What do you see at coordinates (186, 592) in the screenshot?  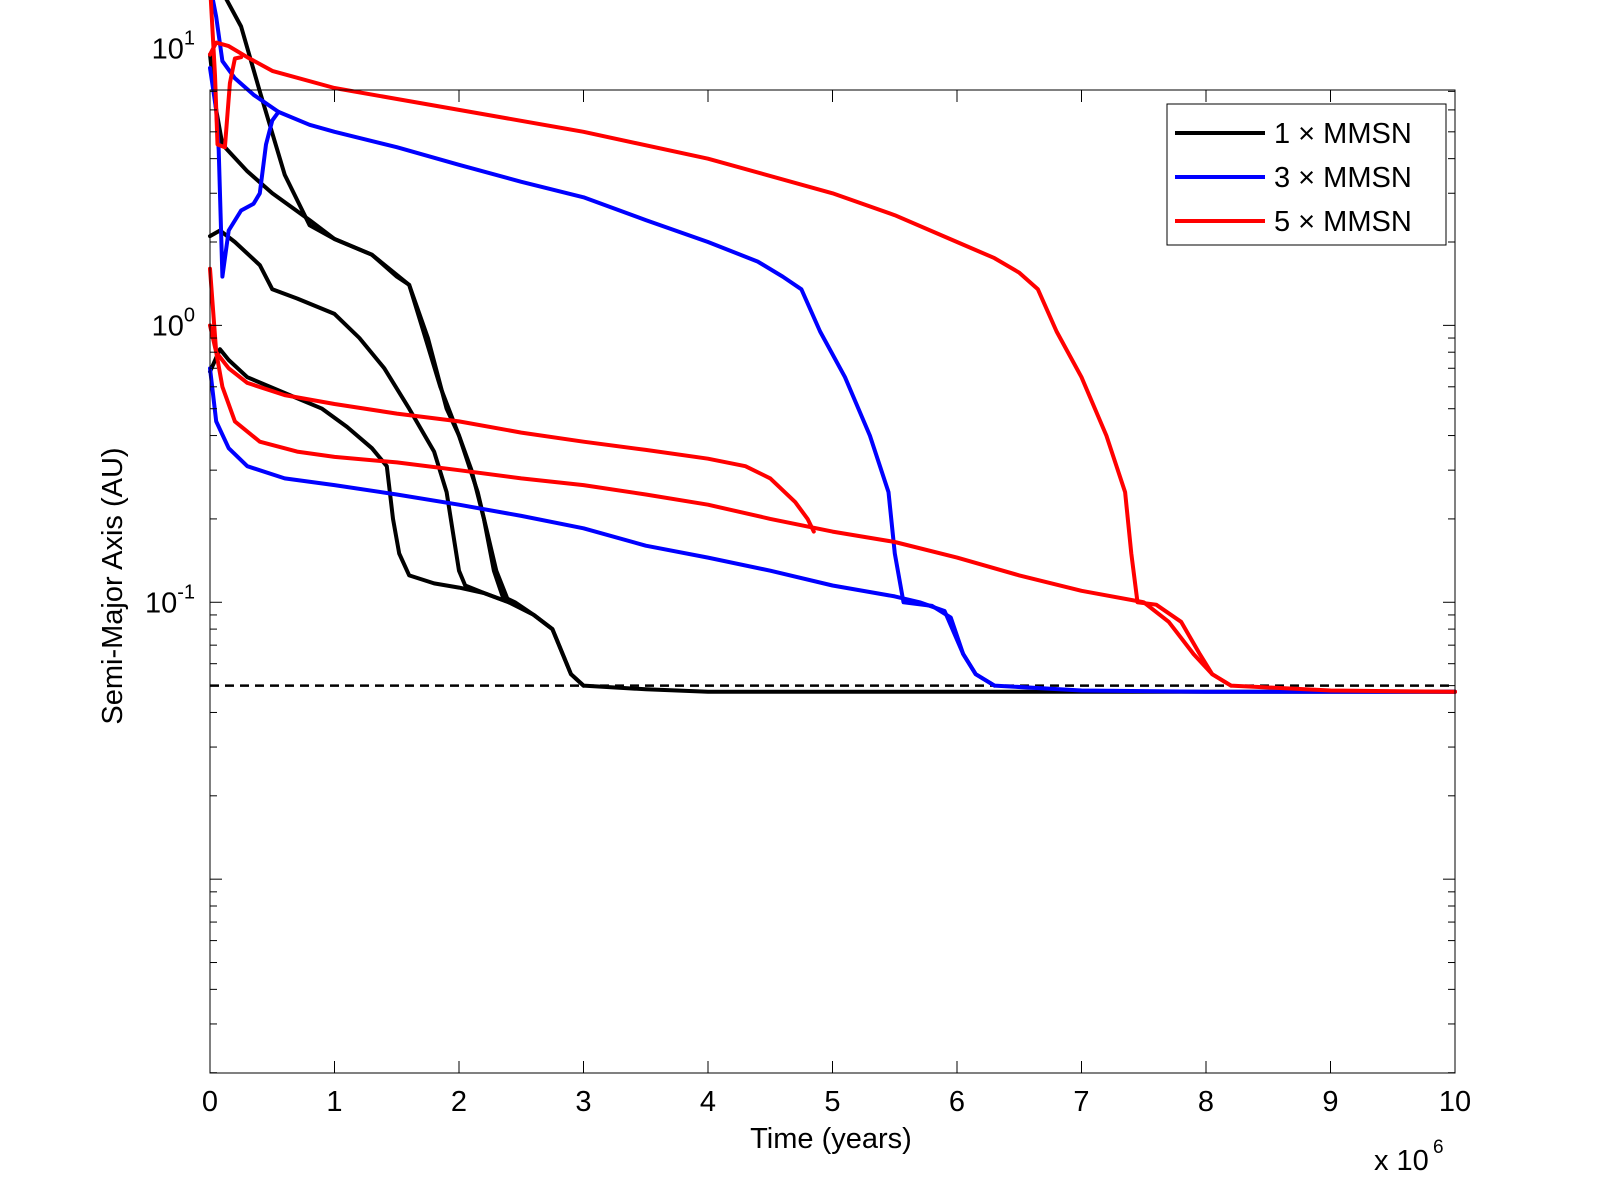 I see `y-tick-exponent: -1` at bounding box center [186, 592].